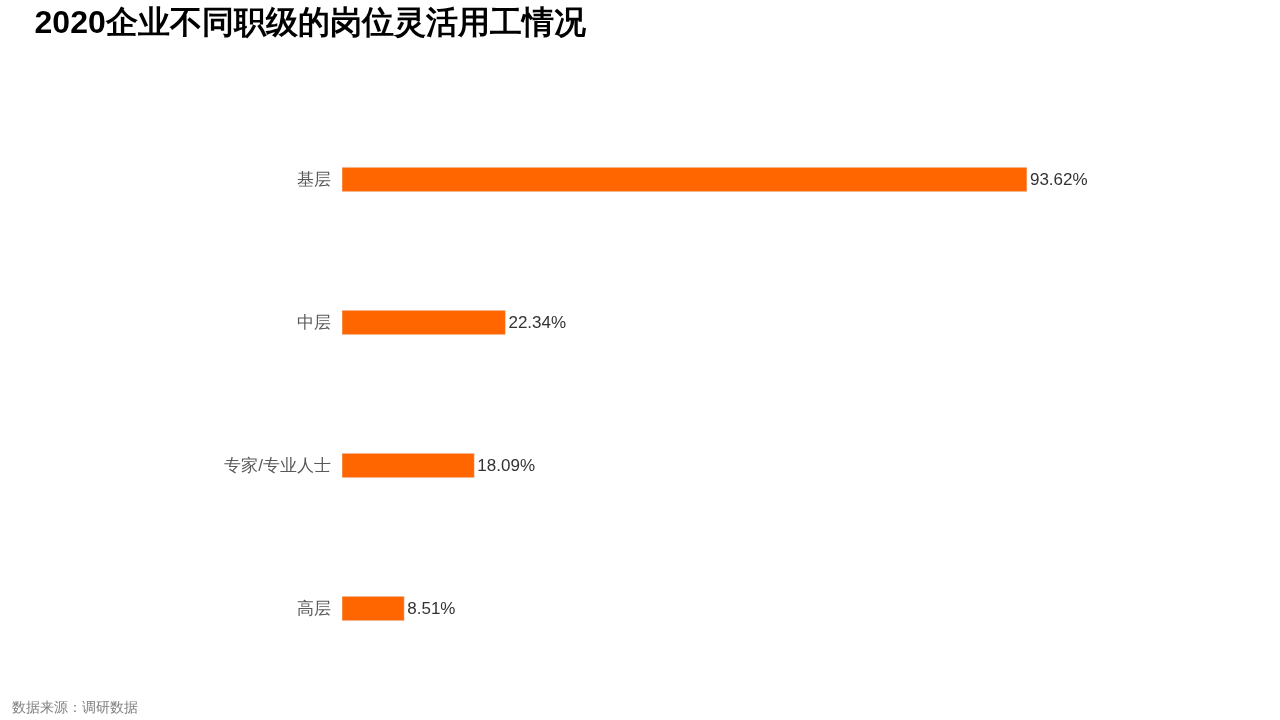 The width and height of the screenshot is (1280, 720). Describe the element at coordinates (277, 466) in the screenshot. I see `y-tick-label: 专家/专业人士` at that location.